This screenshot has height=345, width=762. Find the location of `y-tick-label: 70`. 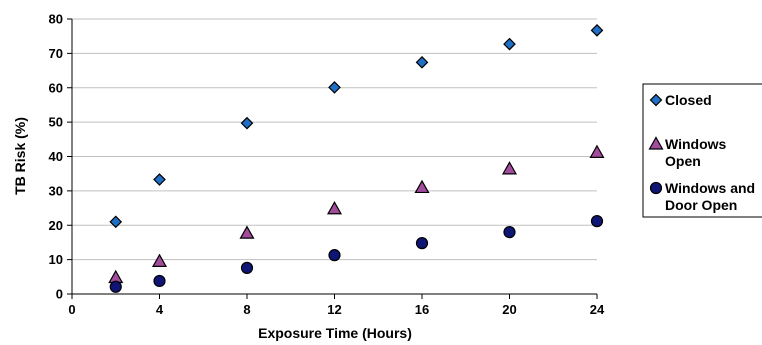

y-tick-label: 70 is located at coordinates (56, 53).